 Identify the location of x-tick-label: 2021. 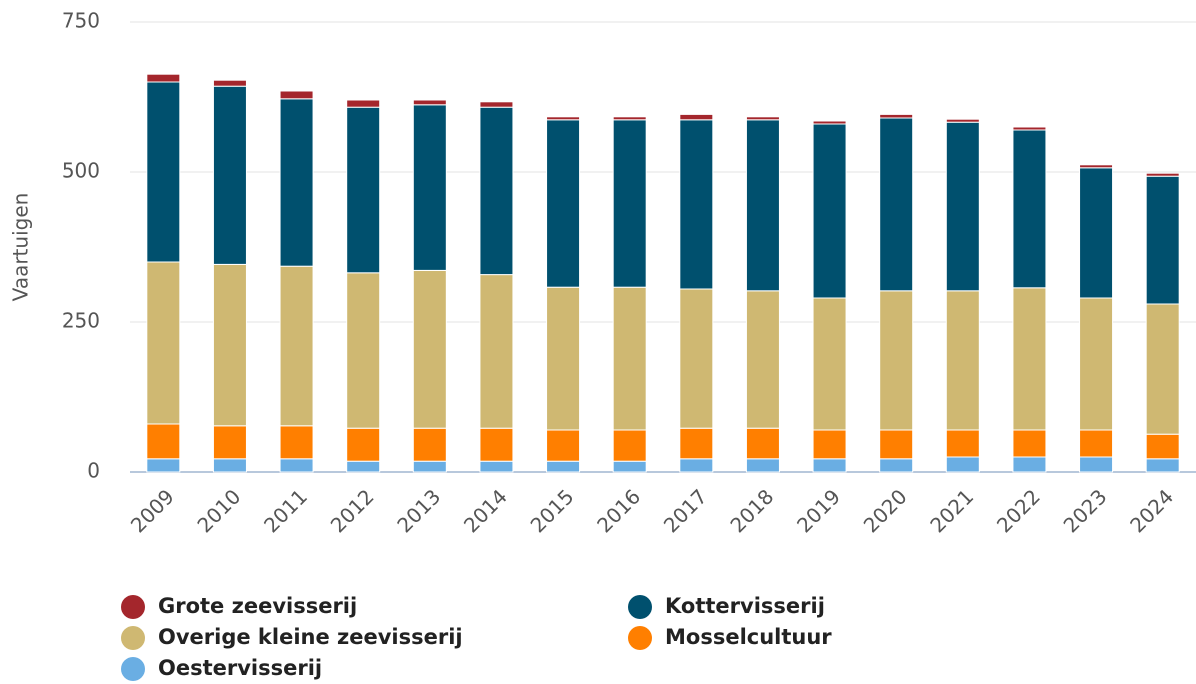
(951, 510).